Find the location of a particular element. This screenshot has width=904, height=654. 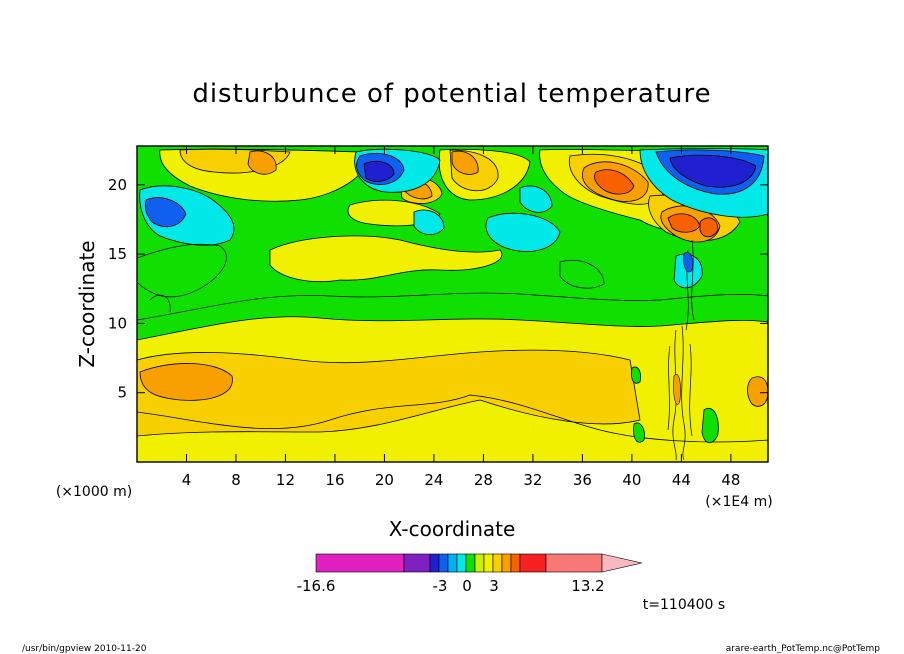

x-tick-label: 48 is located at coordinates (730, 480).